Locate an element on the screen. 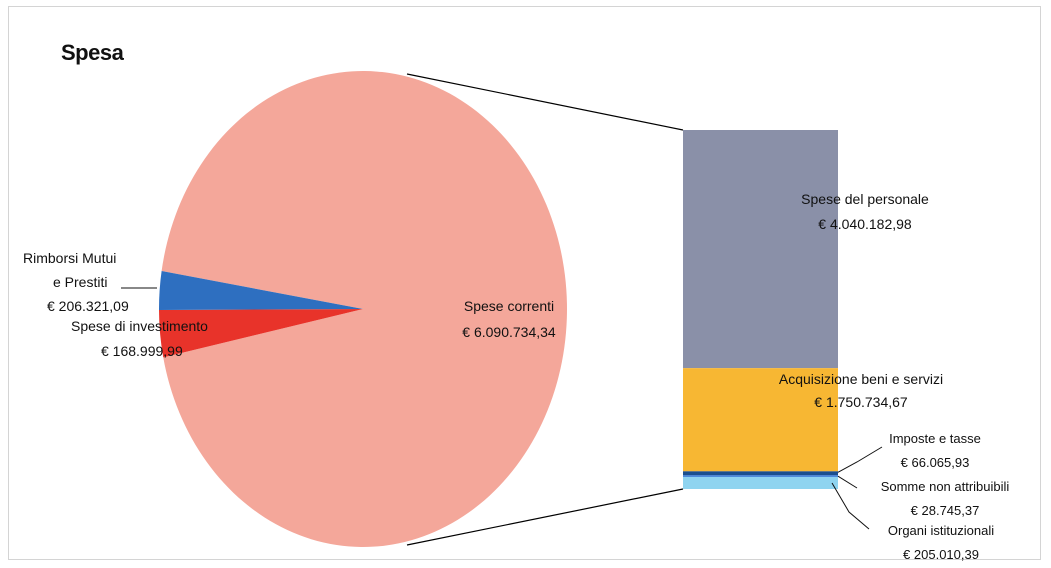  bar-label-organi-name: Organi istituzionali is located at coordinates (941, 530).